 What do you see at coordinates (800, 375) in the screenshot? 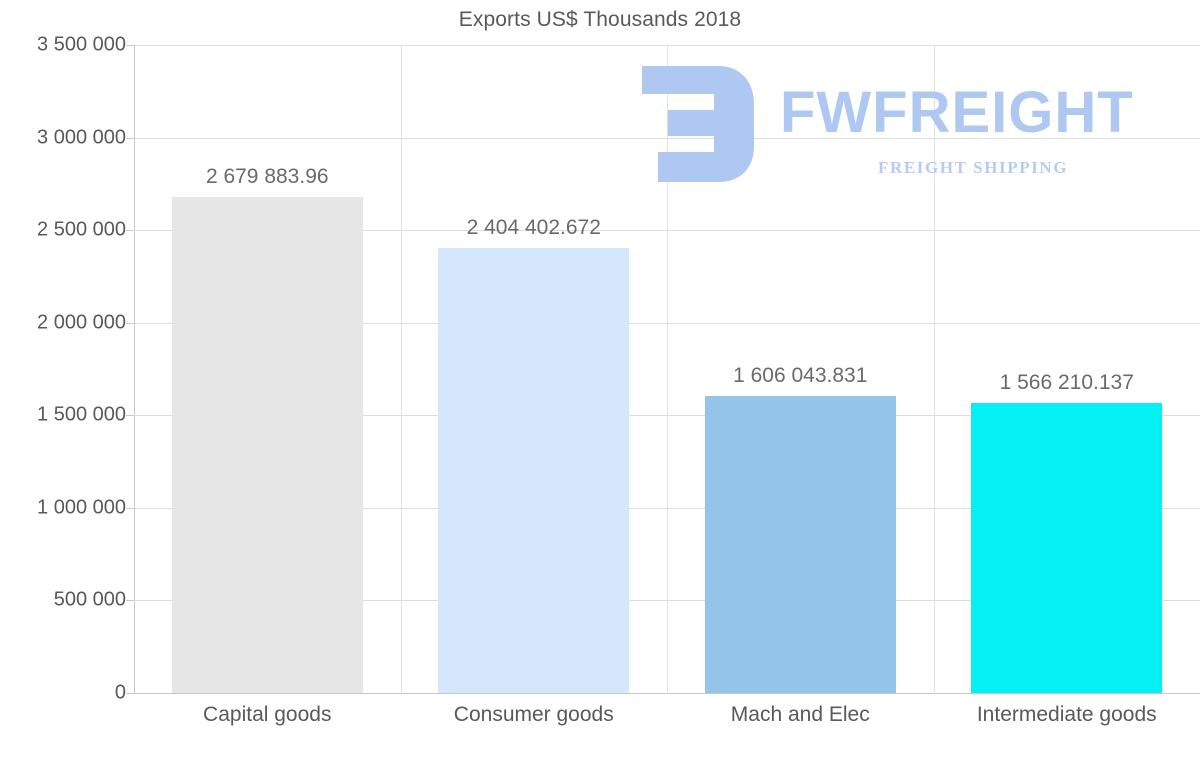
I see `bar-value-label: 1 606 043.831` at bounding box center [800, 375].